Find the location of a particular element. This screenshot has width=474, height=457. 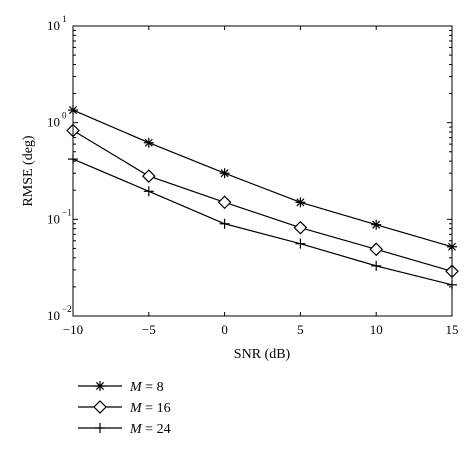

x-tick-label: 15 is located at coordinates (452, 329).